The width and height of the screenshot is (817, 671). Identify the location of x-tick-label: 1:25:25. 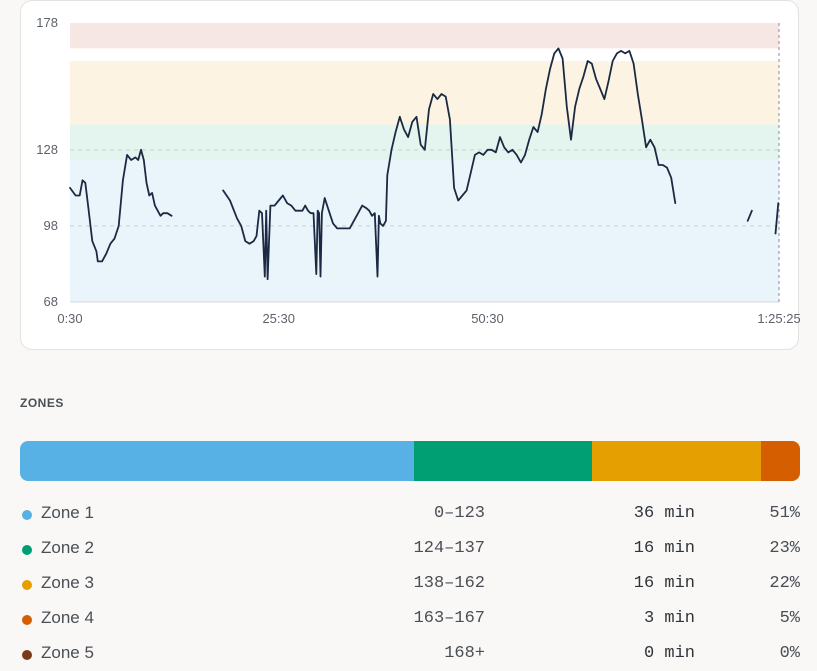
(778, 318).